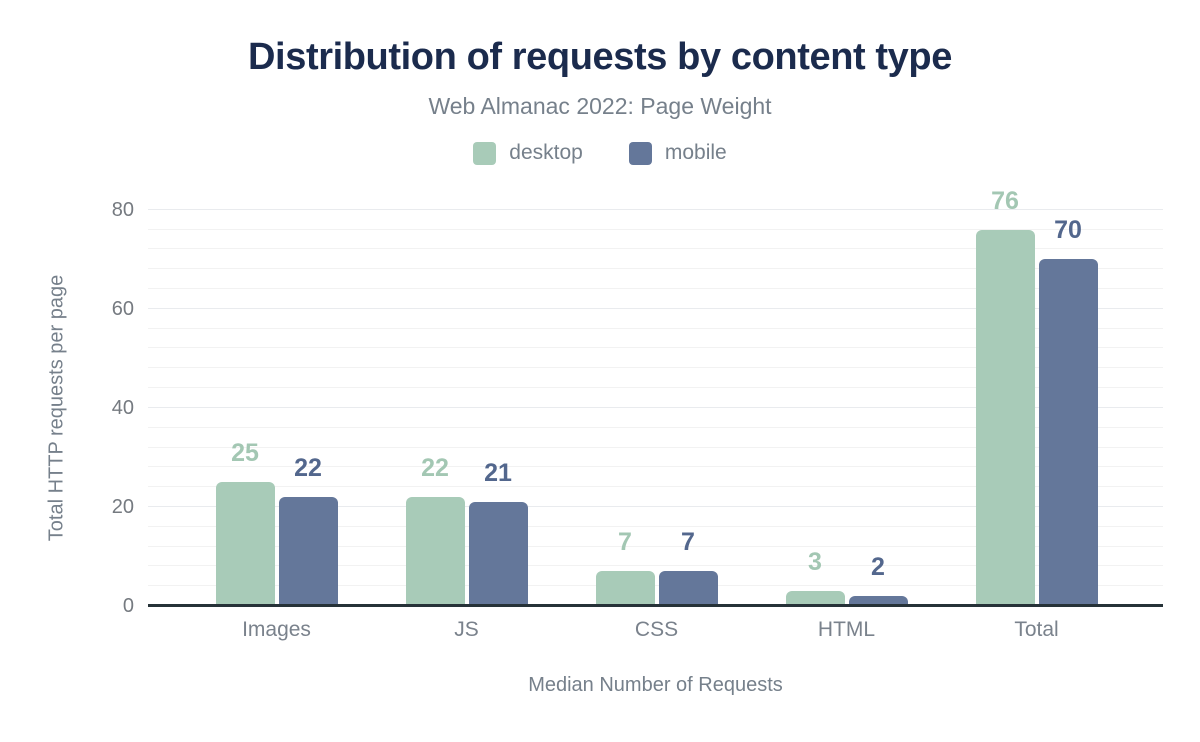  Describe the element at coordinates (695, 152) in the screenshot. I see `legend-label-mobile: mobile` at that location.